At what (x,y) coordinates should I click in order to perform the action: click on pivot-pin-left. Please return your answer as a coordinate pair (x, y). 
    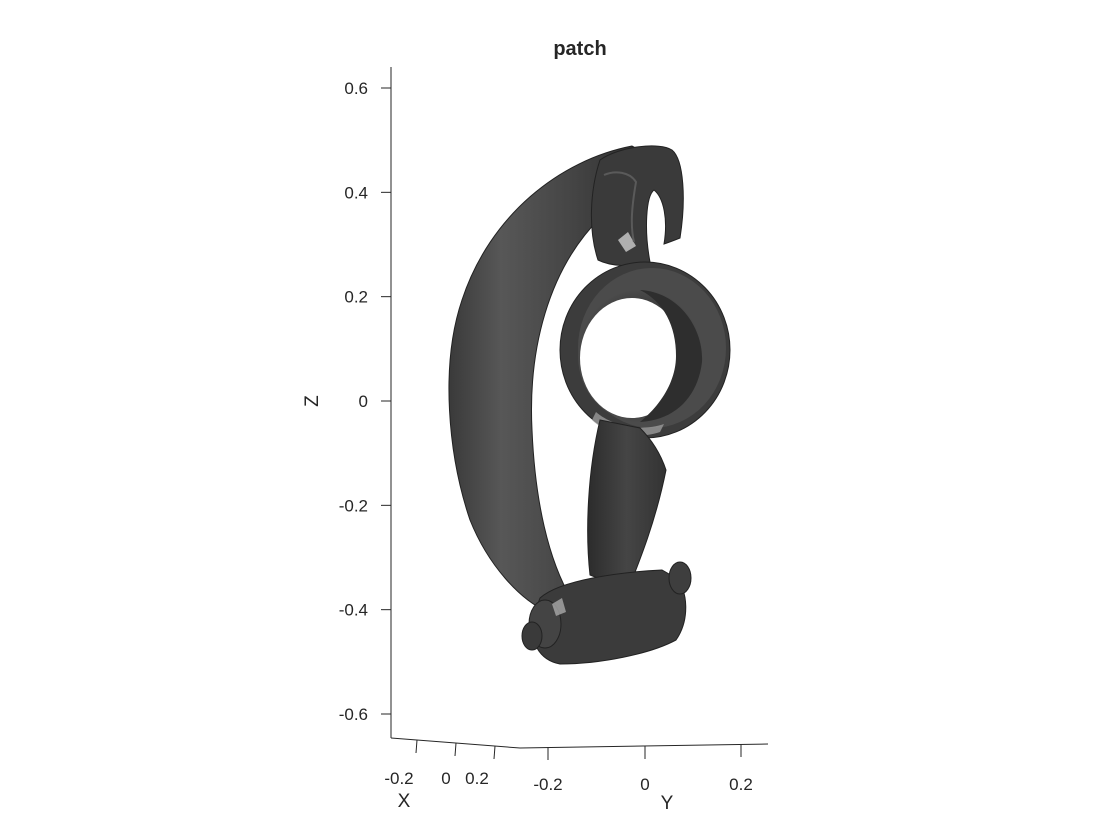
    Looking at the image, I should click on (532, 636).